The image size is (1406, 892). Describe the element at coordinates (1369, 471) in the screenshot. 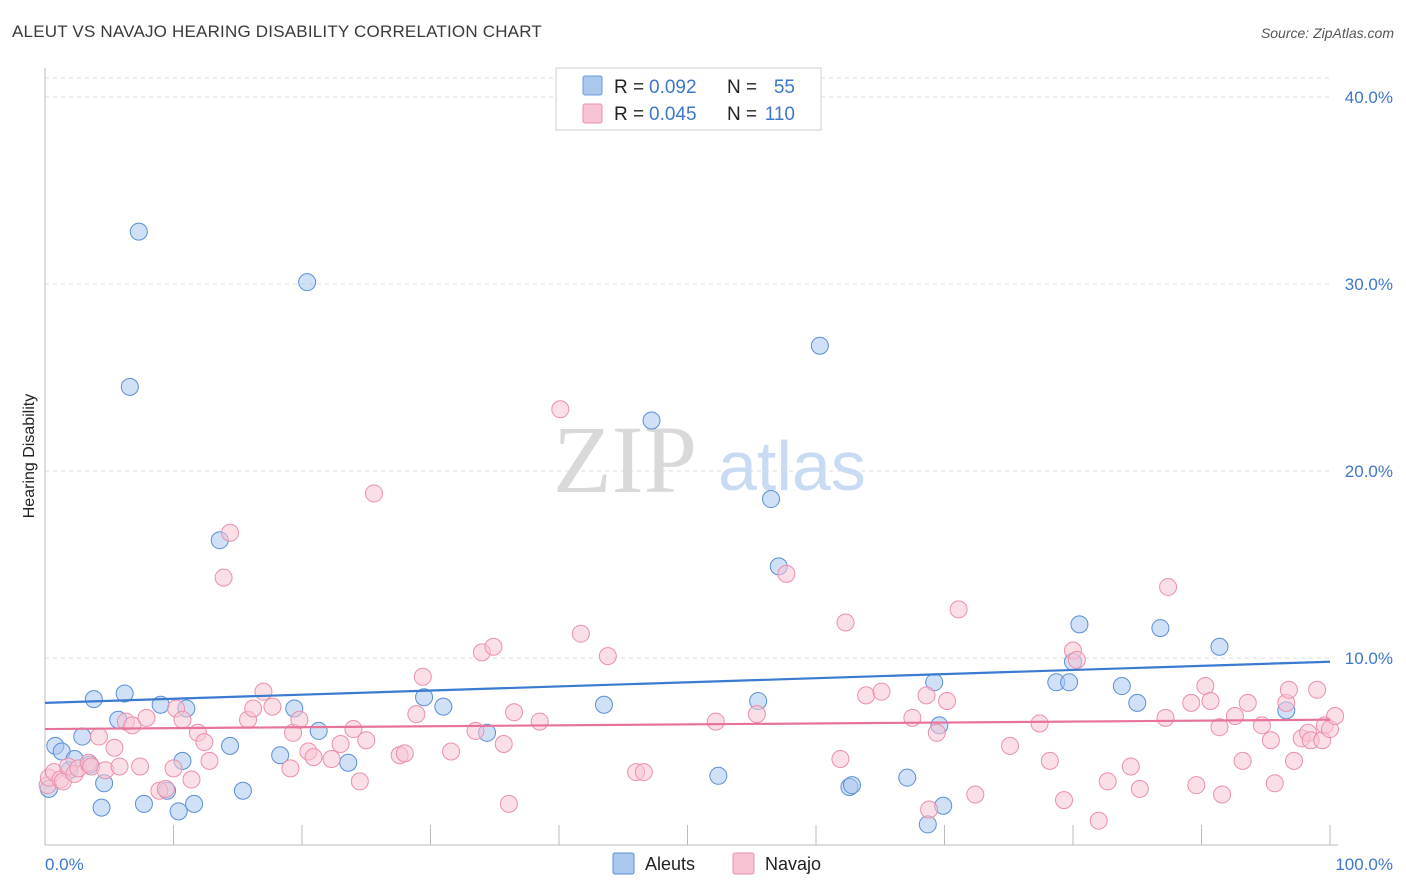

I see `y-tick-label-20: 20.0%` at that location.